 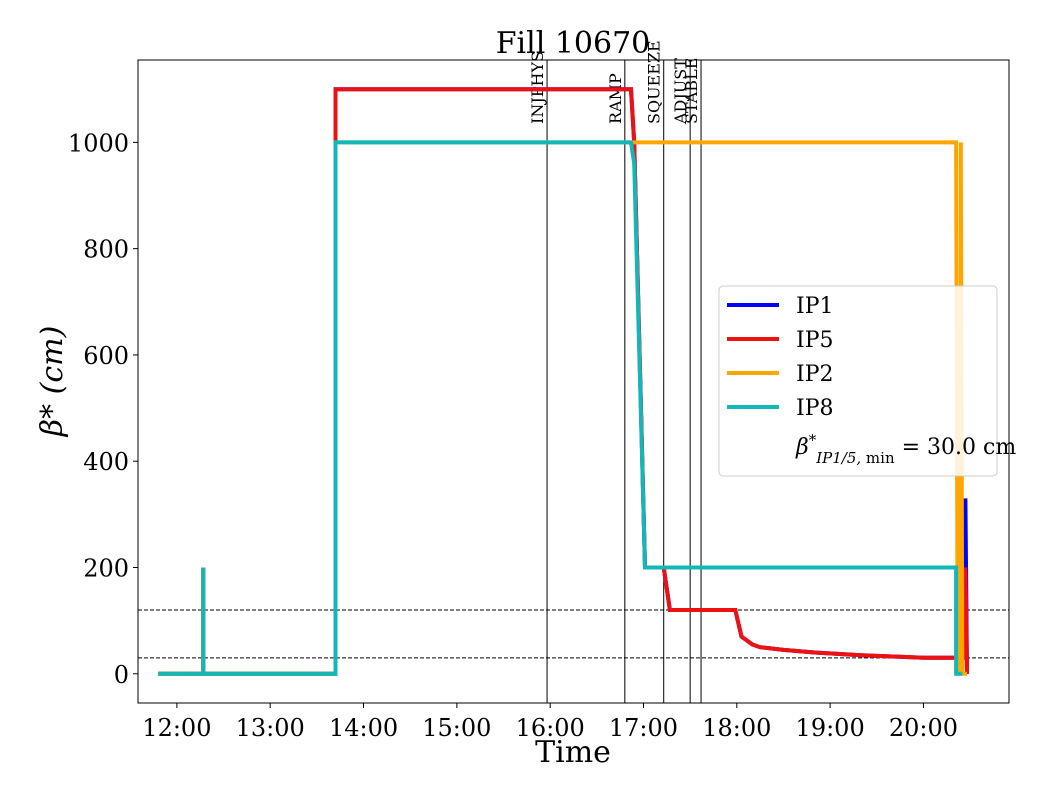 I want to click on phase-marker-label: STABLE, so click(x=691, y=91).